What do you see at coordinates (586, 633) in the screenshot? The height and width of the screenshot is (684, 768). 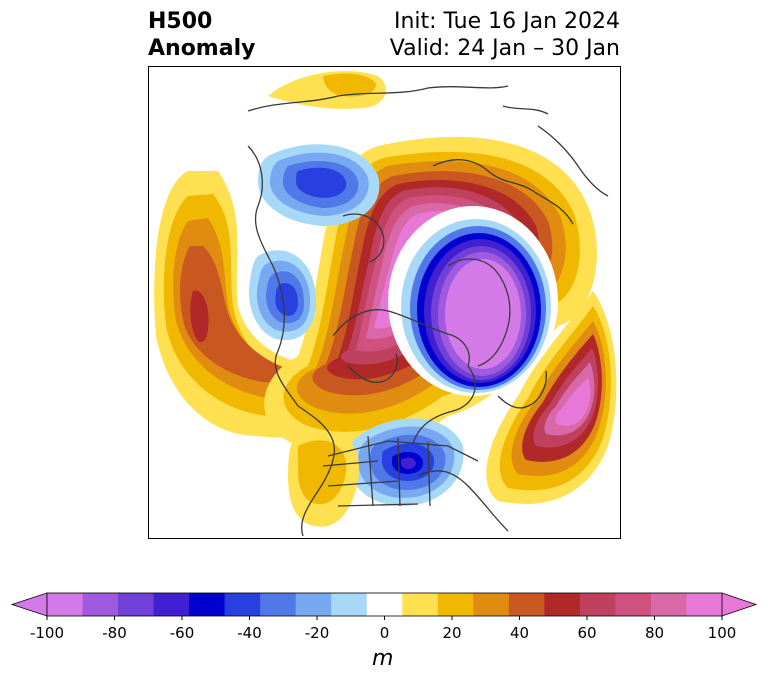 I see `colorbar-tick-label: 60` at bounding box center [586, 633].